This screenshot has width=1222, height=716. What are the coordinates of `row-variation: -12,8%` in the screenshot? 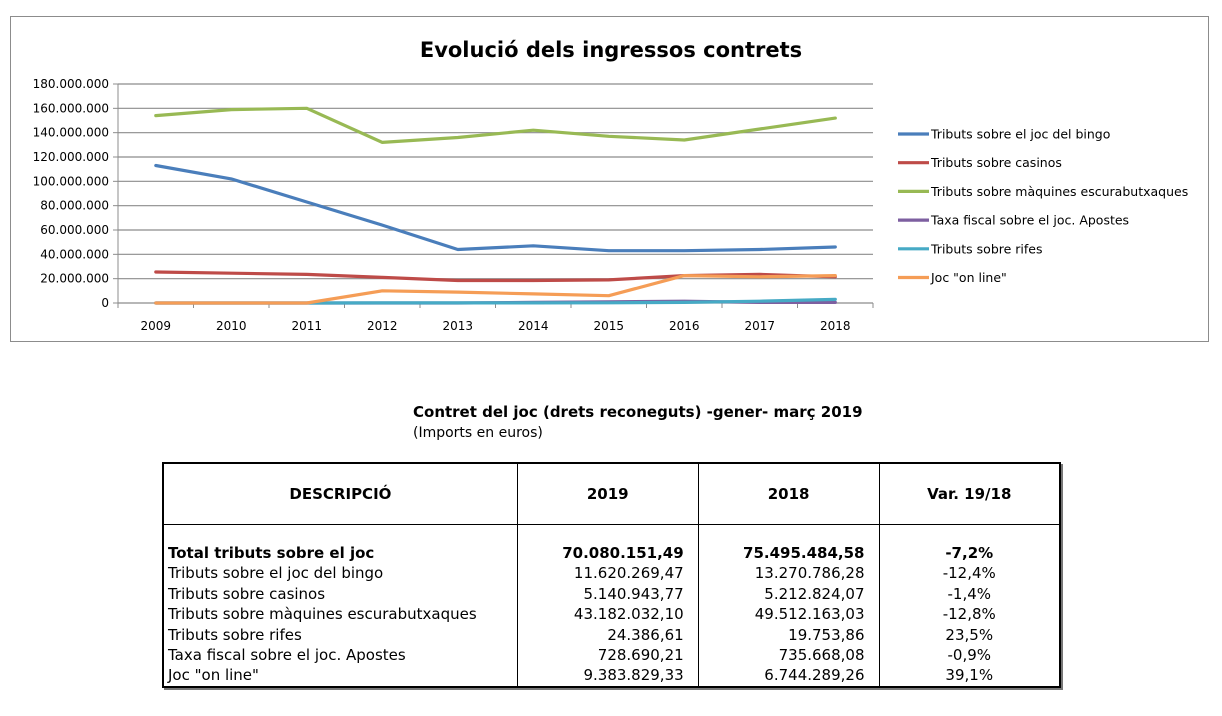 It's located at (969, 614).